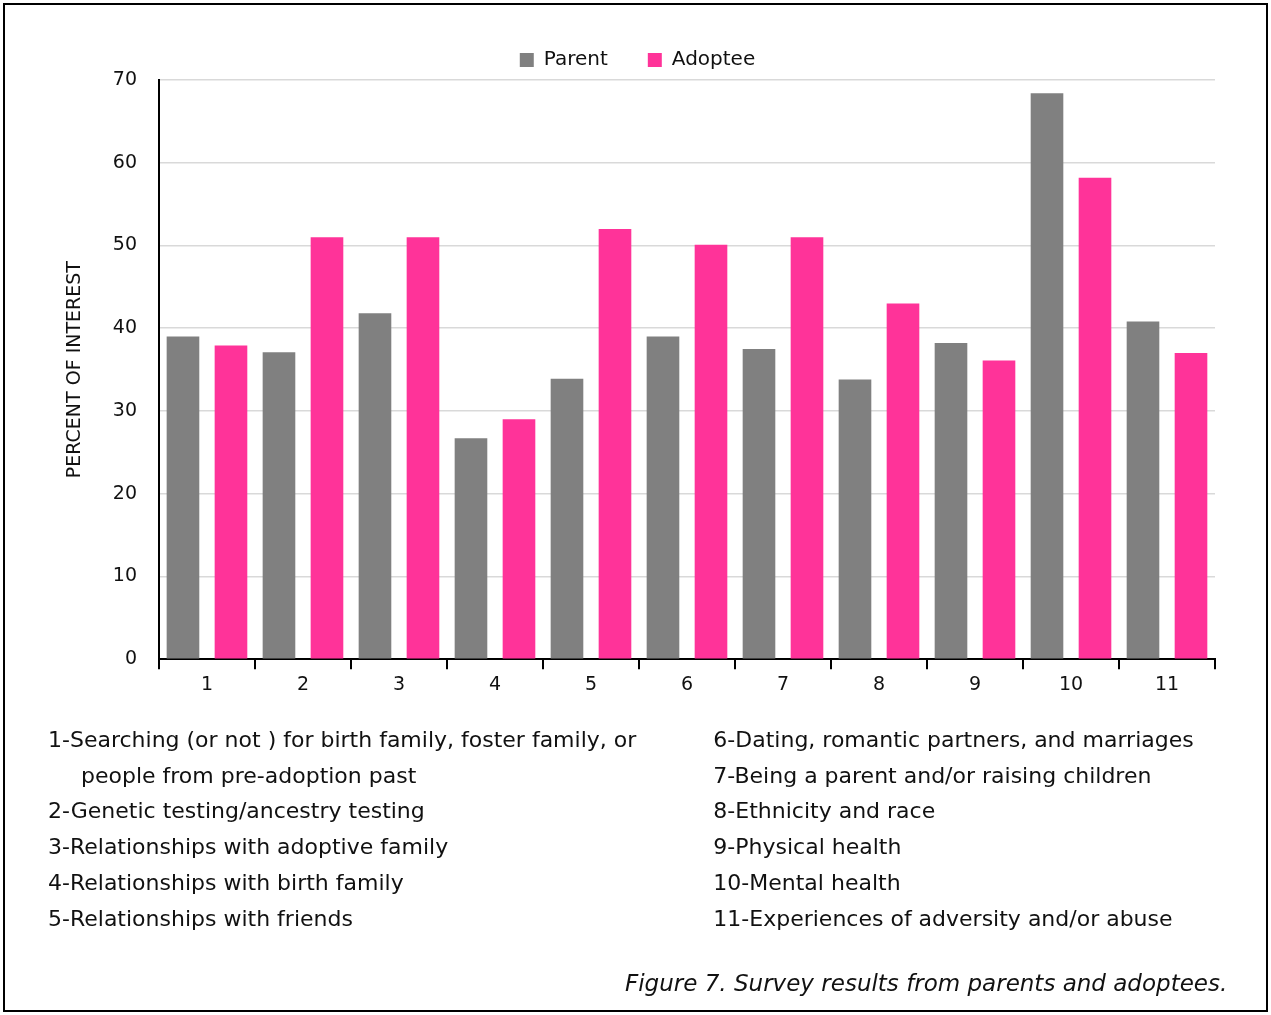  I want to click on y-tick-label: 30, so click(124, 408).